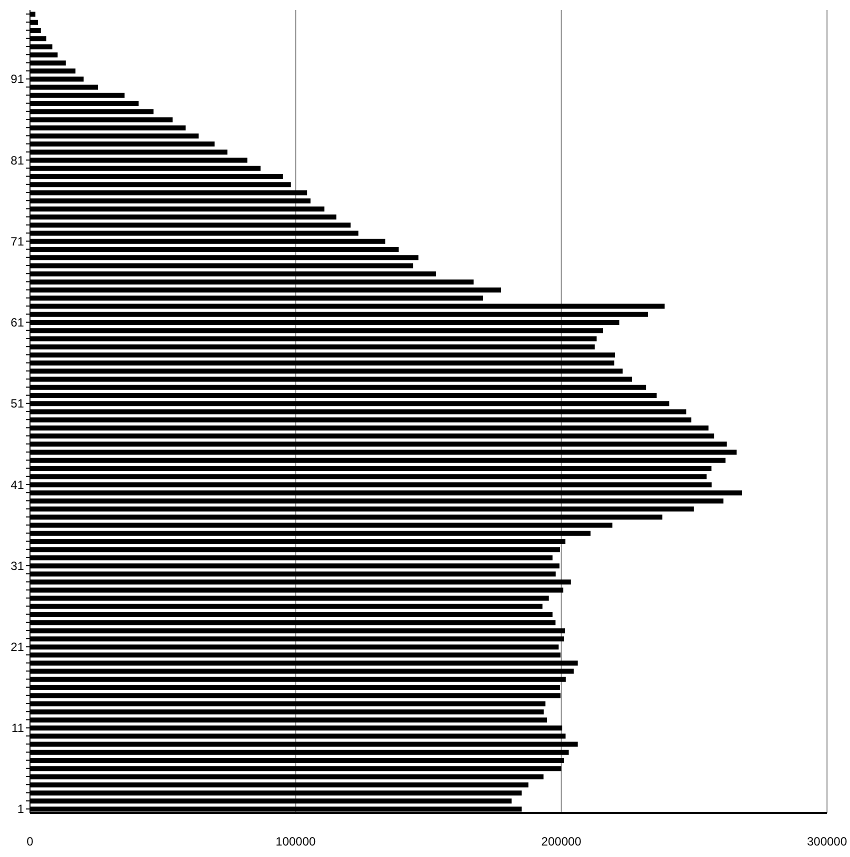 The height and width of the screenshot is (857, 850). What do you see at coordinates (17, 79) in the screenshot?
I see `y-tick-label: 91` at bounding box center [17, 79].